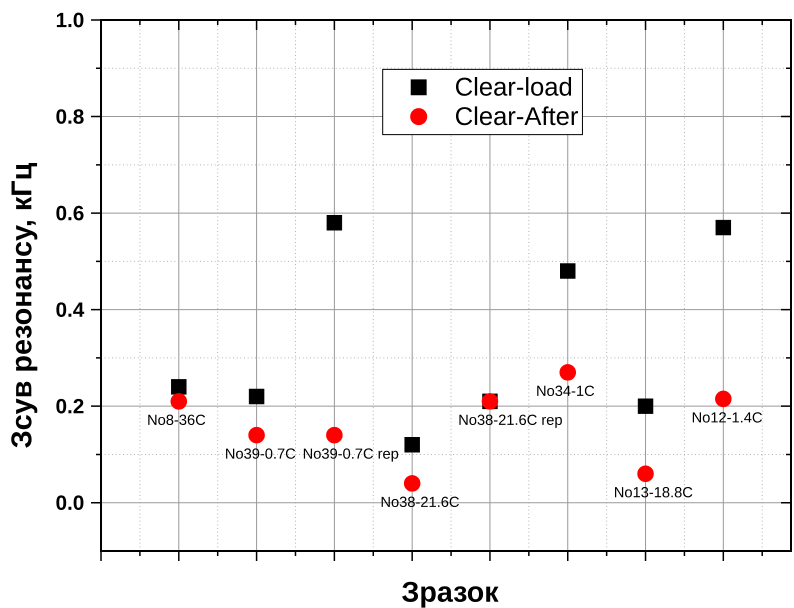 The height and width of the screenshot is (608, 794). I want to click on annotation: No39-0.7C, so click(261, 453).